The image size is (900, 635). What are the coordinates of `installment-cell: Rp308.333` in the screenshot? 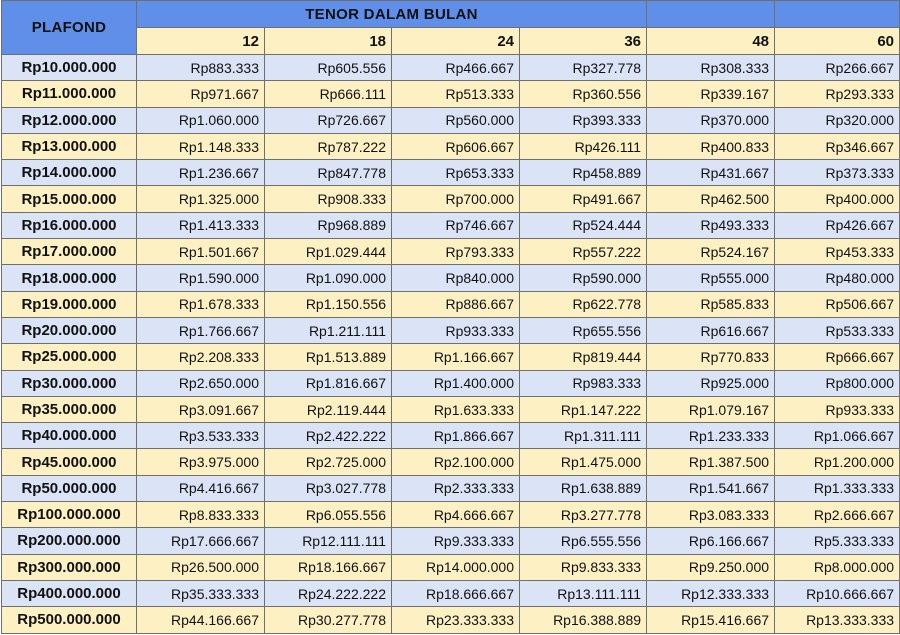 It's located at (711, 67).